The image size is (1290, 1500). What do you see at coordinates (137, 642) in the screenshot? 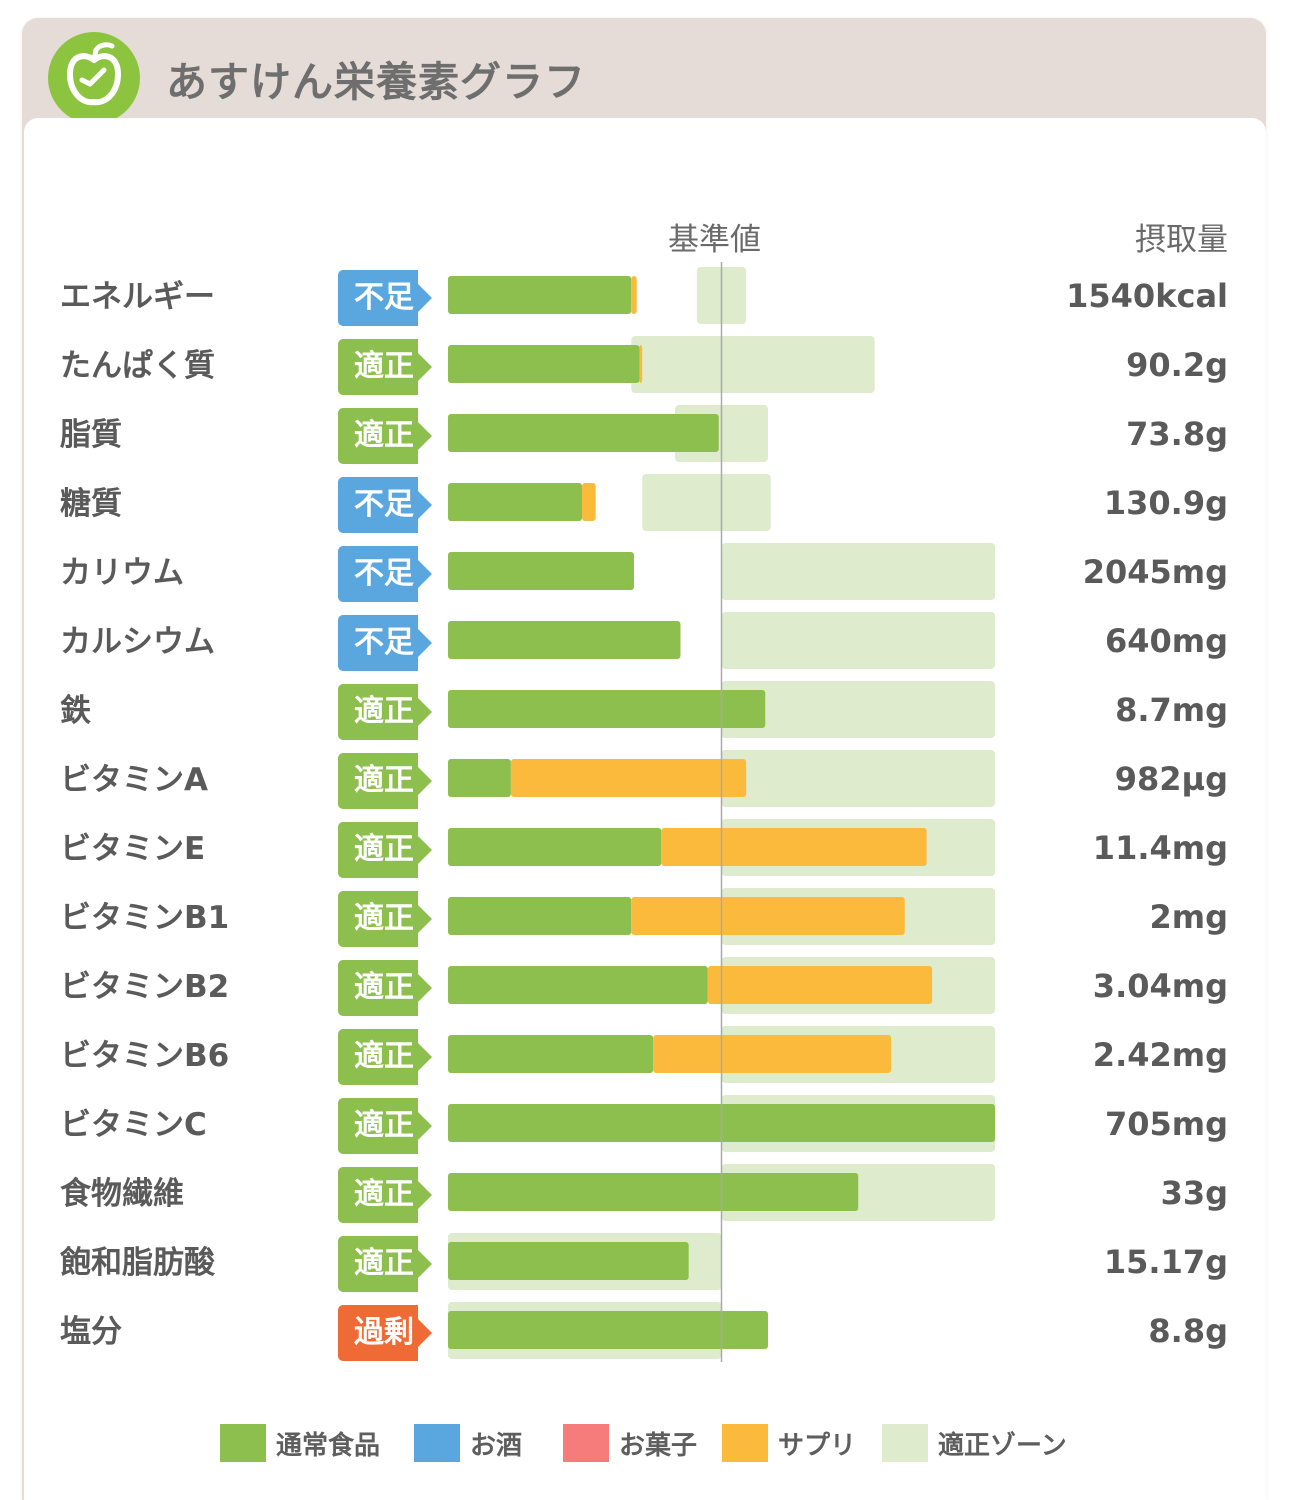
I see `nutrient-name: カルシウム` at bounding box center [137, 642].